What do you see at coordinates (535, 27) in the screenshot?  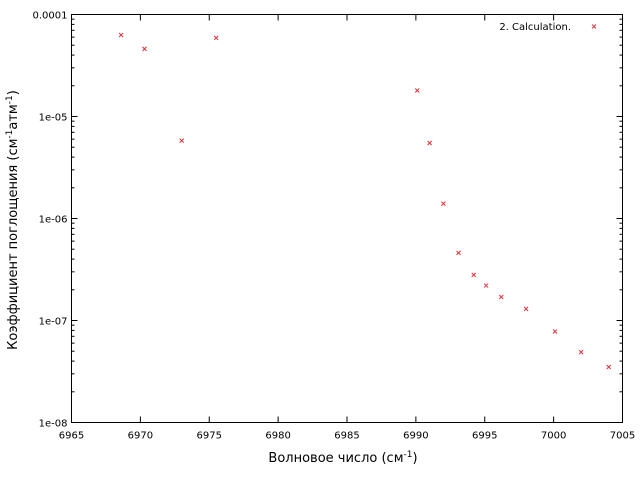 I see `legend-entry-label: 2. Calculation.` at bounding box center [535, 27].